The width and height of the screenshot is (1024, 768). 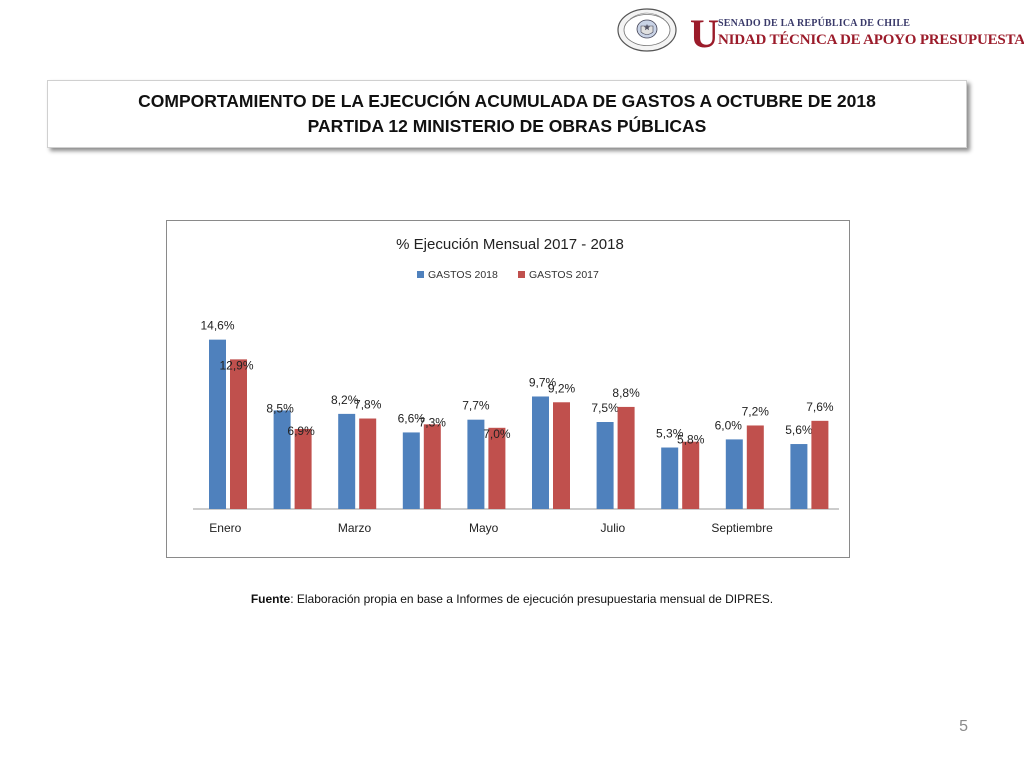 What do you see at coordinates (799, 476) in the screenshot?
I see `bar-2018-octubre` at bounding box center [799, 476].